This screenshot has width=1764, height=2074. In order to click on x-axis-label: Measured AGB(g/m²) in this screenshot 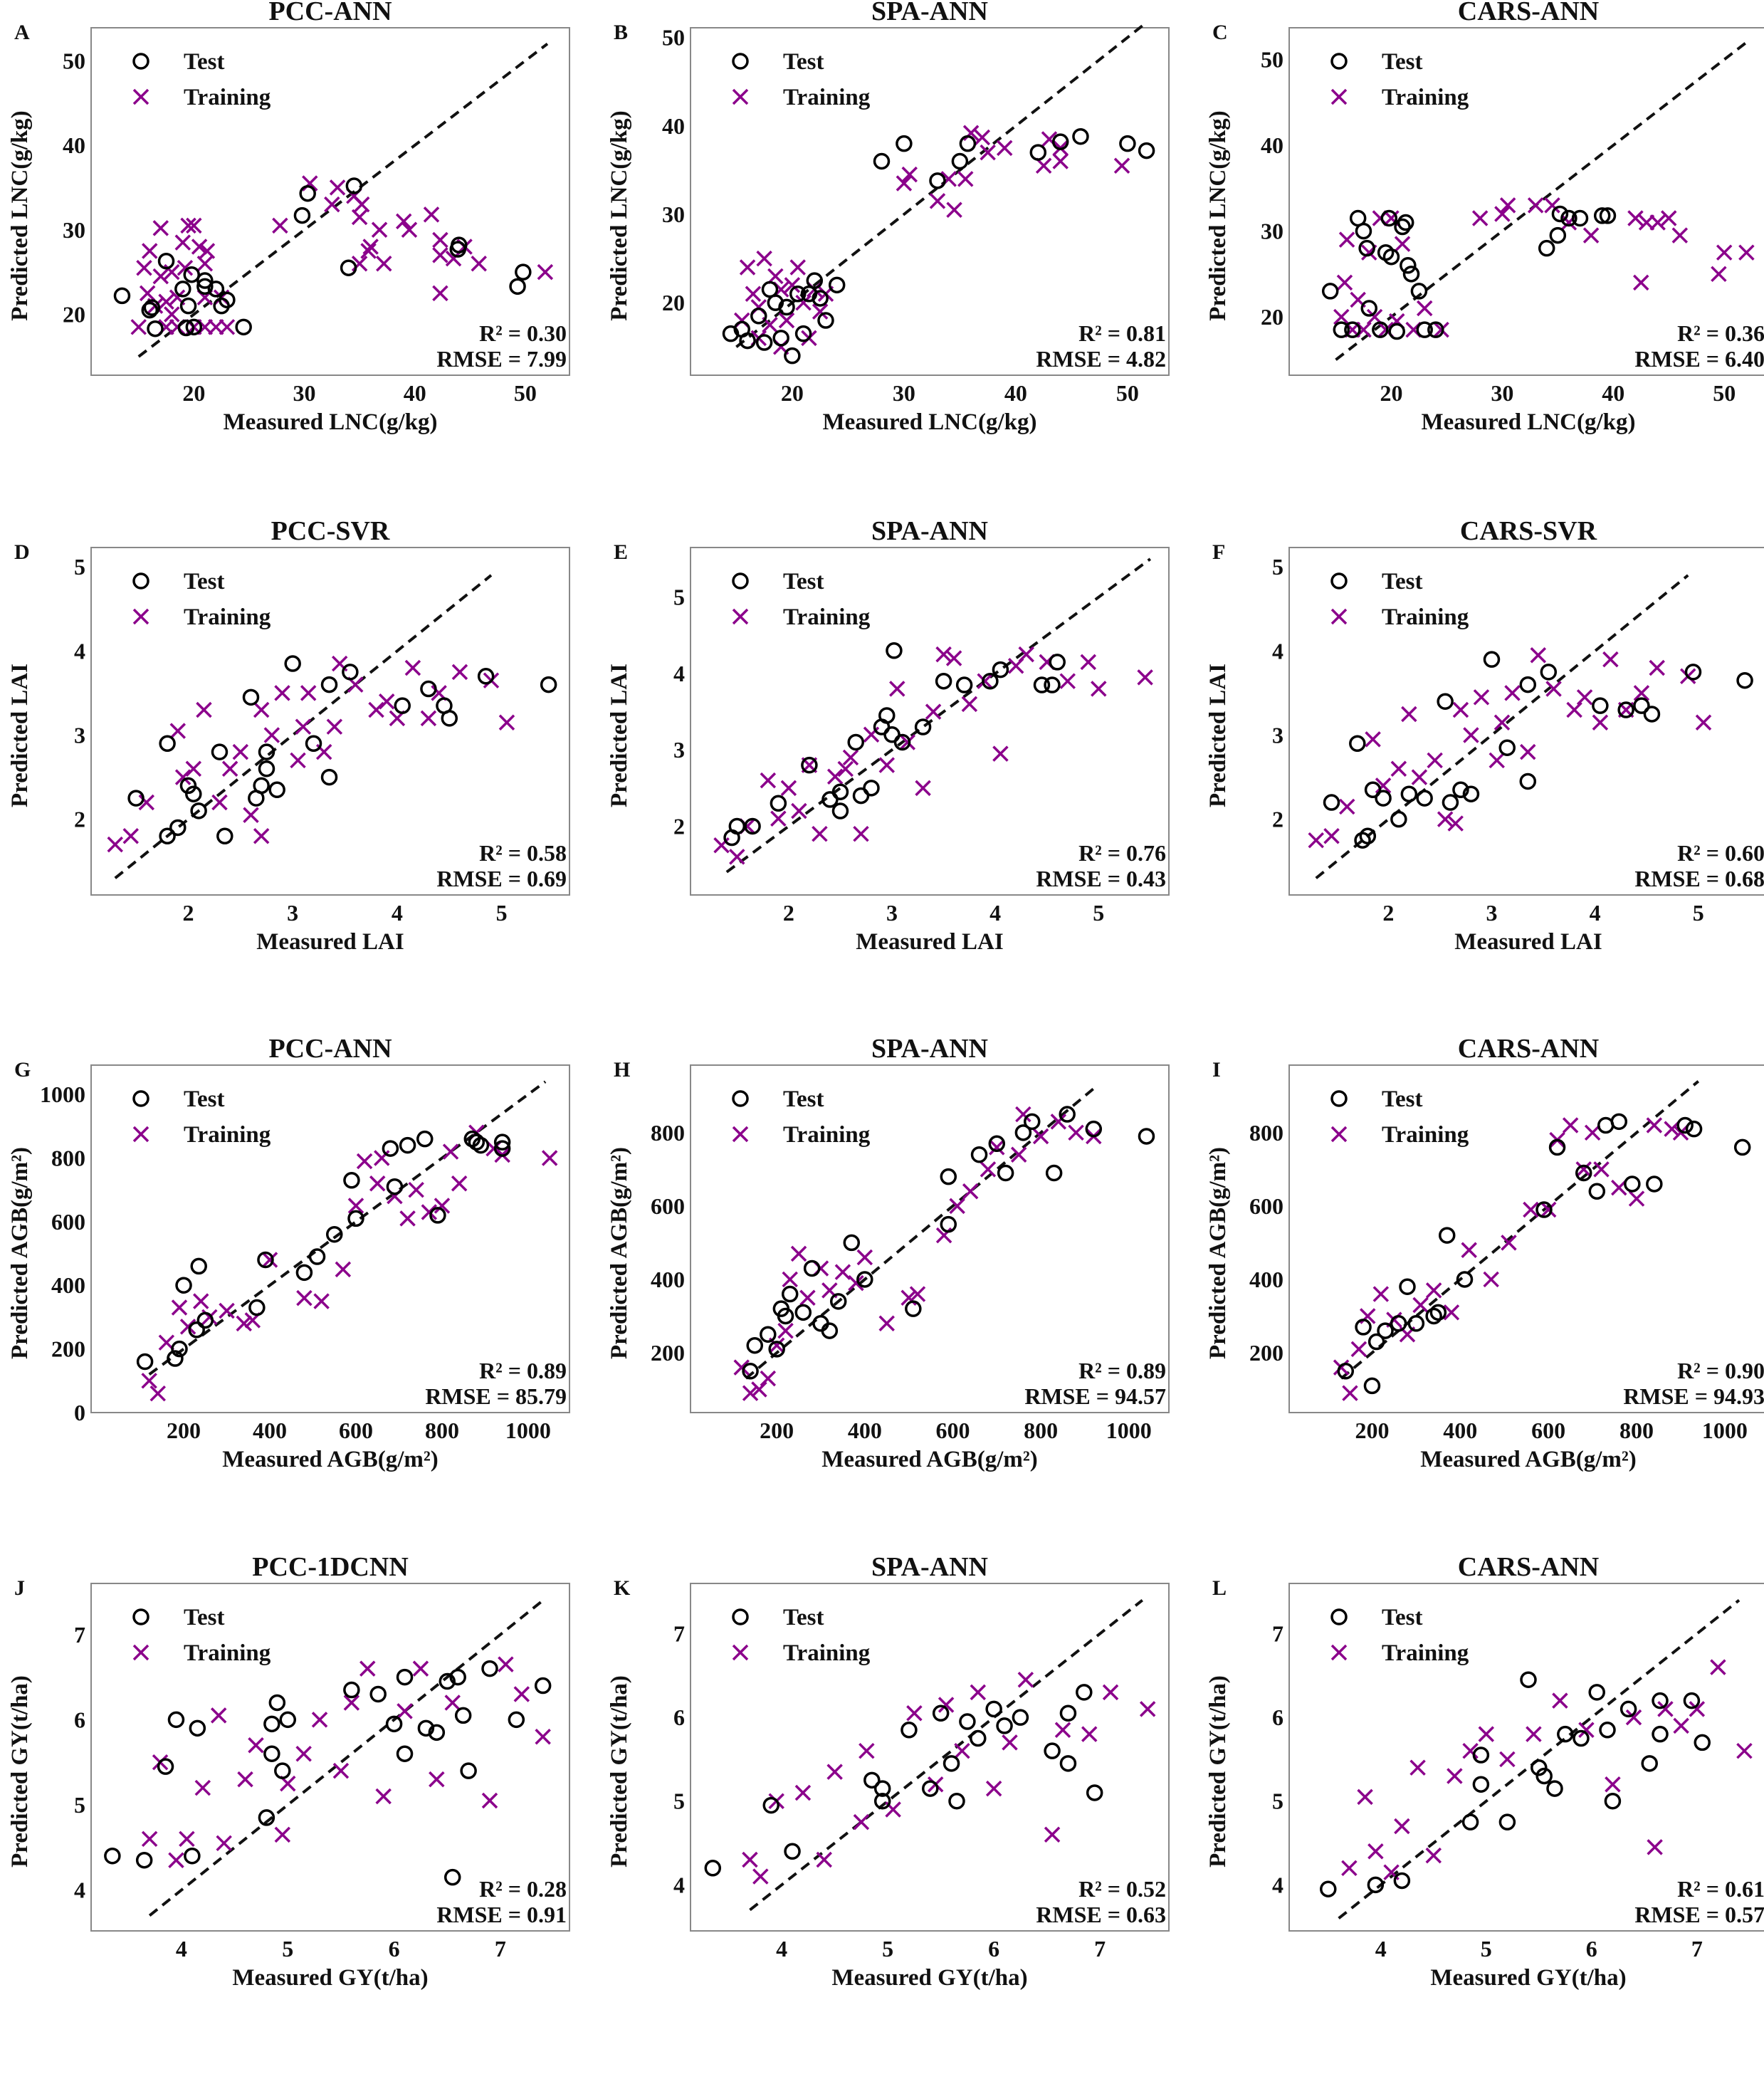, I will do `click(929, 1459)`.